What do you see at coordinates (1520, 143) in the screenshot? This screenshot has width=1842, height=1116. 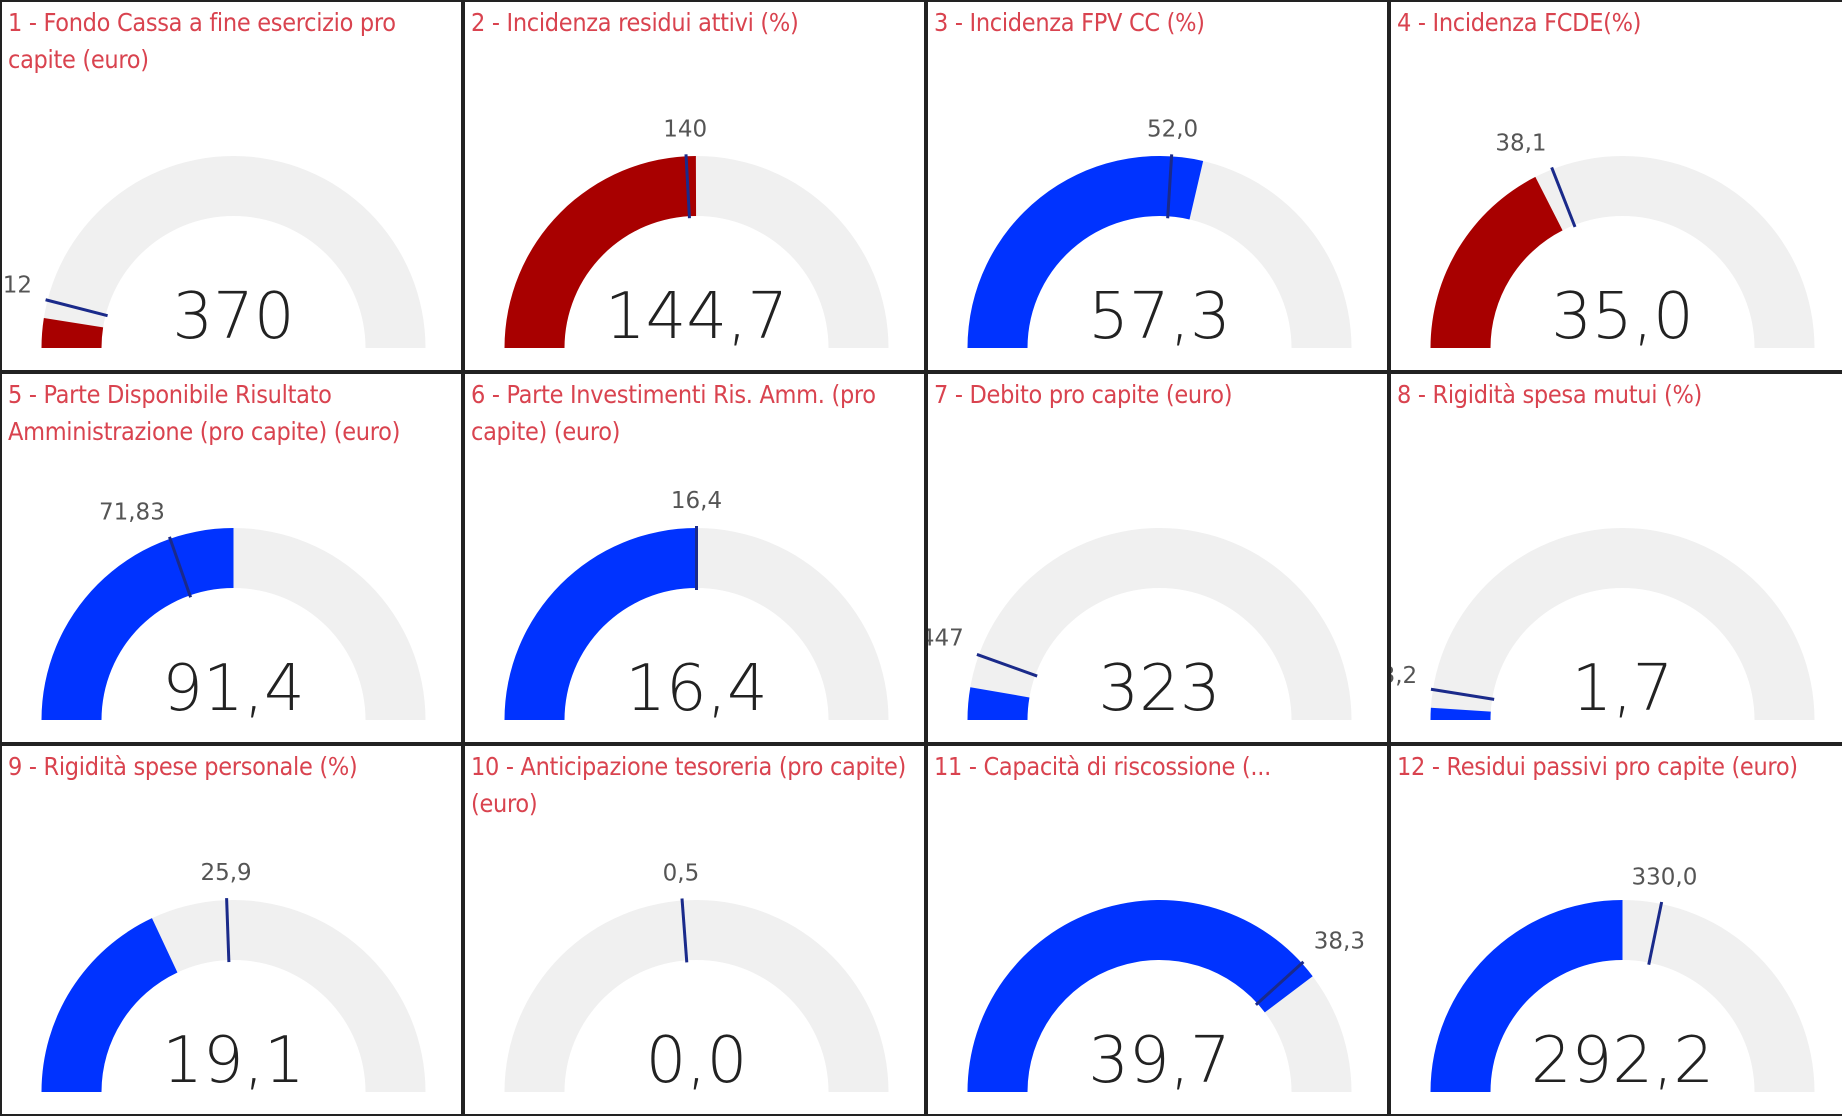 I see `target-label: 38,1` at bounding box center [1520, 143].